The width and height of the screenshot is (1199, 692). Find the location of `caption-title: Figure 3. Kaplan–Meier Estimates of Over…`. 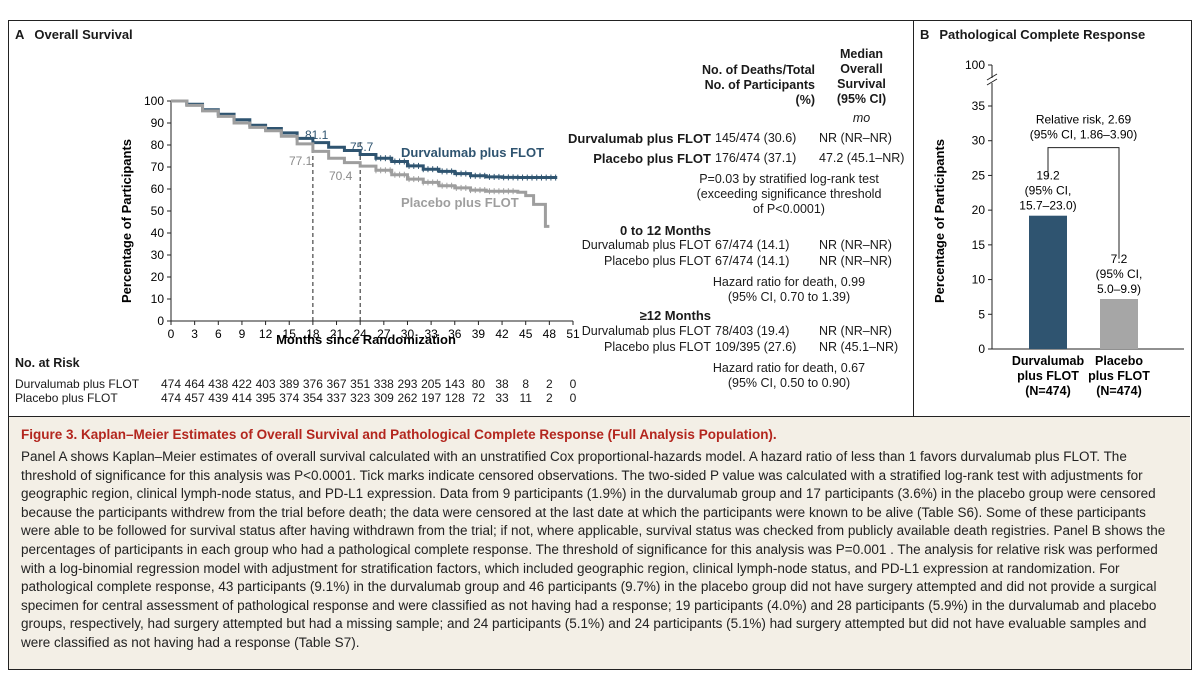

caption-title: Figure 3. Kaplan–Meier Estimates of Over… is located at coordinates (399, 434).